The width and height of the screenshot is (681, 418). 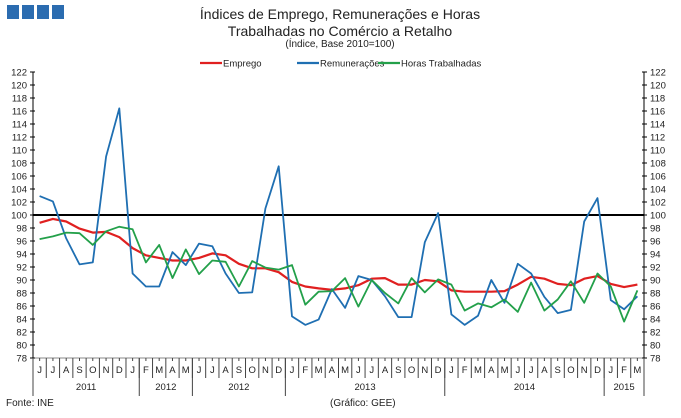 What do you see at coordinates (657, 151) in the screenshot?
I see `y-tick-label-right: 110` at bounding box center [657, 151].